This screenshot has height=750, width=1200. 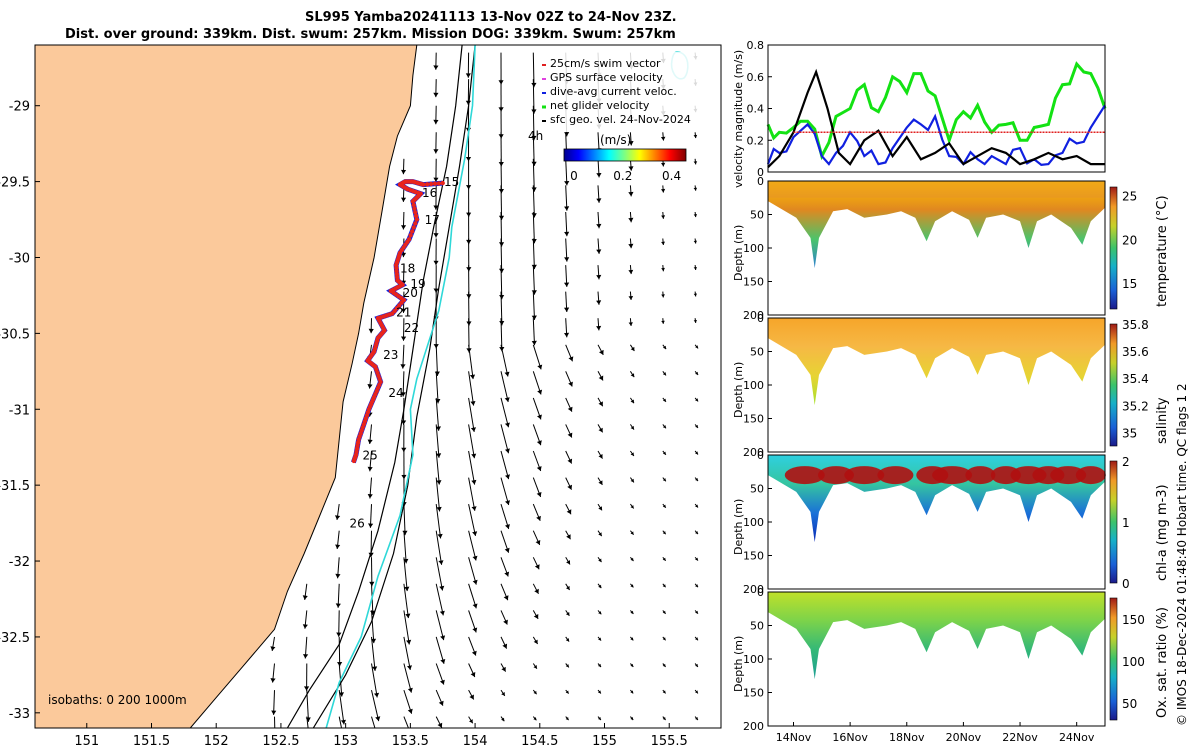 What do you see at coordinates (86, 741) in the screenshot?
I see `map-x-tick-label: 151` at bounding box center [86, 741].